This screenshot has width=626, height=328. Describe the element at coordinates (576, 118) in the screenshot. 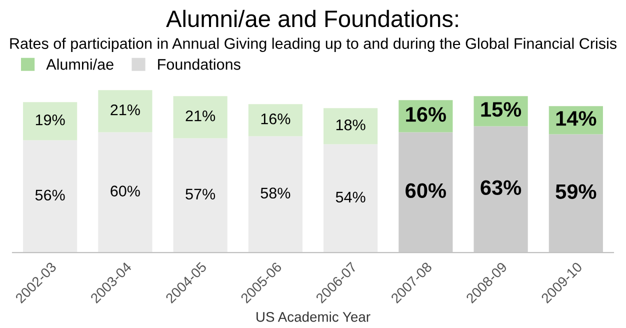

I see `data-label: 14%` at that location.